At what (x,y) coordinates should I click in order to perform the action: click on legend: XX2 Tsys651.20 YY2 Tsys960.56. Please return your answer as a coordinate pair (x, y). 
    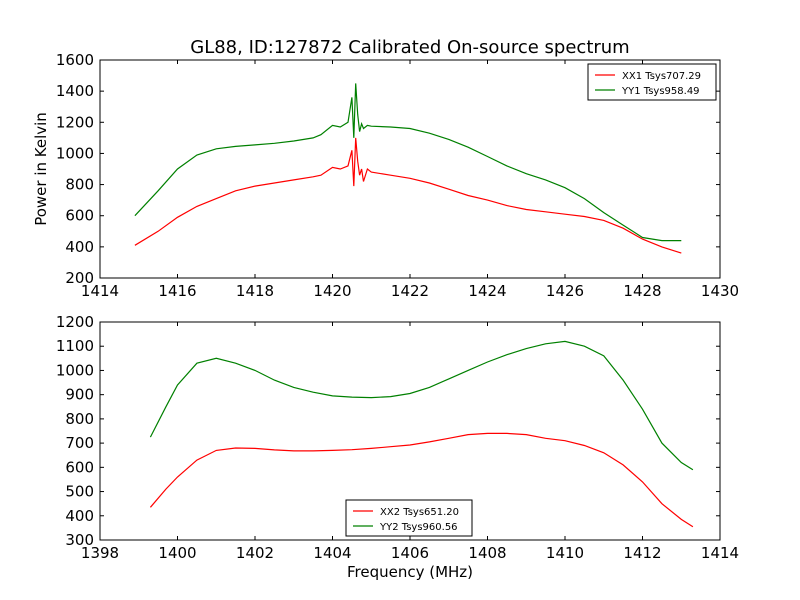
    Looking at the image, I should click on (409, 518).